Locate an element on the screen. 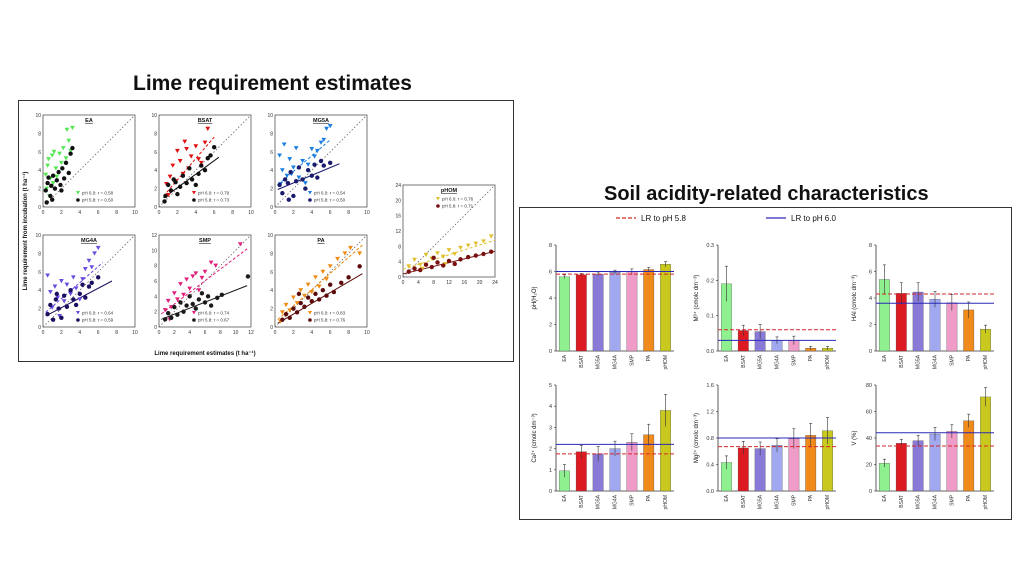 This screenshot has height=576, width=1024. y-tick-label: 16 is located at coordinates (398, 217).